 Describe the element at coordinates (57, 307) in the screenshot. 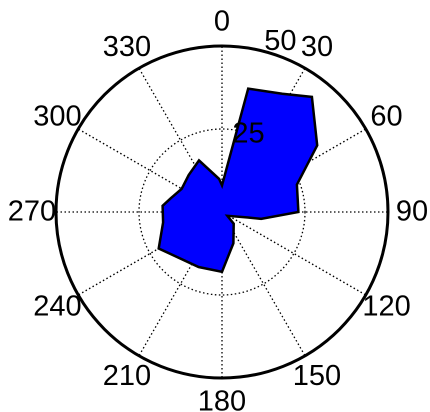

I see `angle-tick-240: 240` at that location.